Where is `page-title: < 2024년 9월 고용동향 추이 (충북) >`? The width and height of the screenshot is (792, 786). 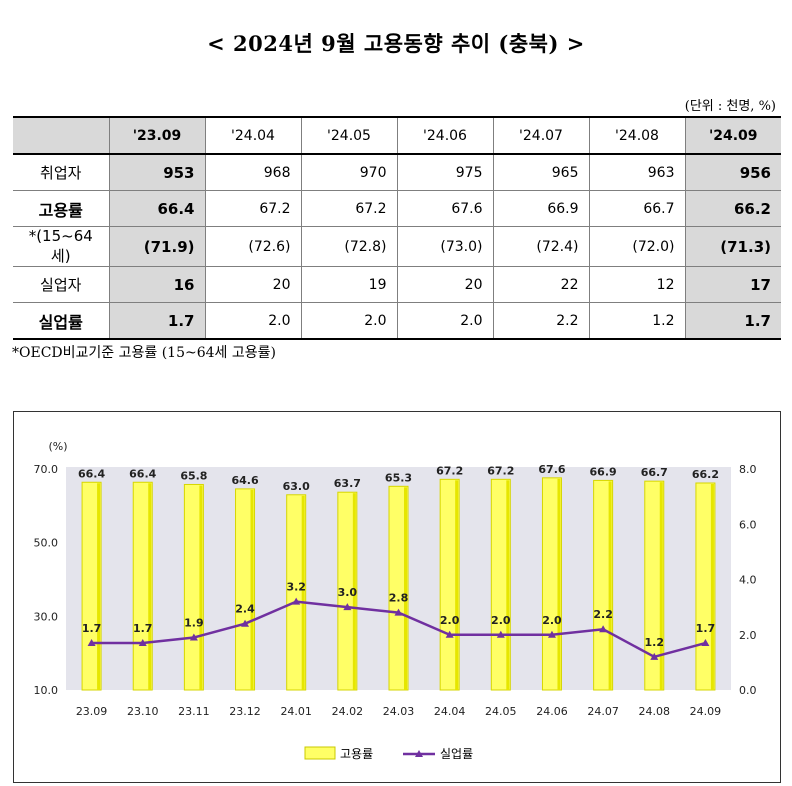
page-title: < 2024년 9월 고용동향 추이 (충북) > is located at coordinates (396, 43).